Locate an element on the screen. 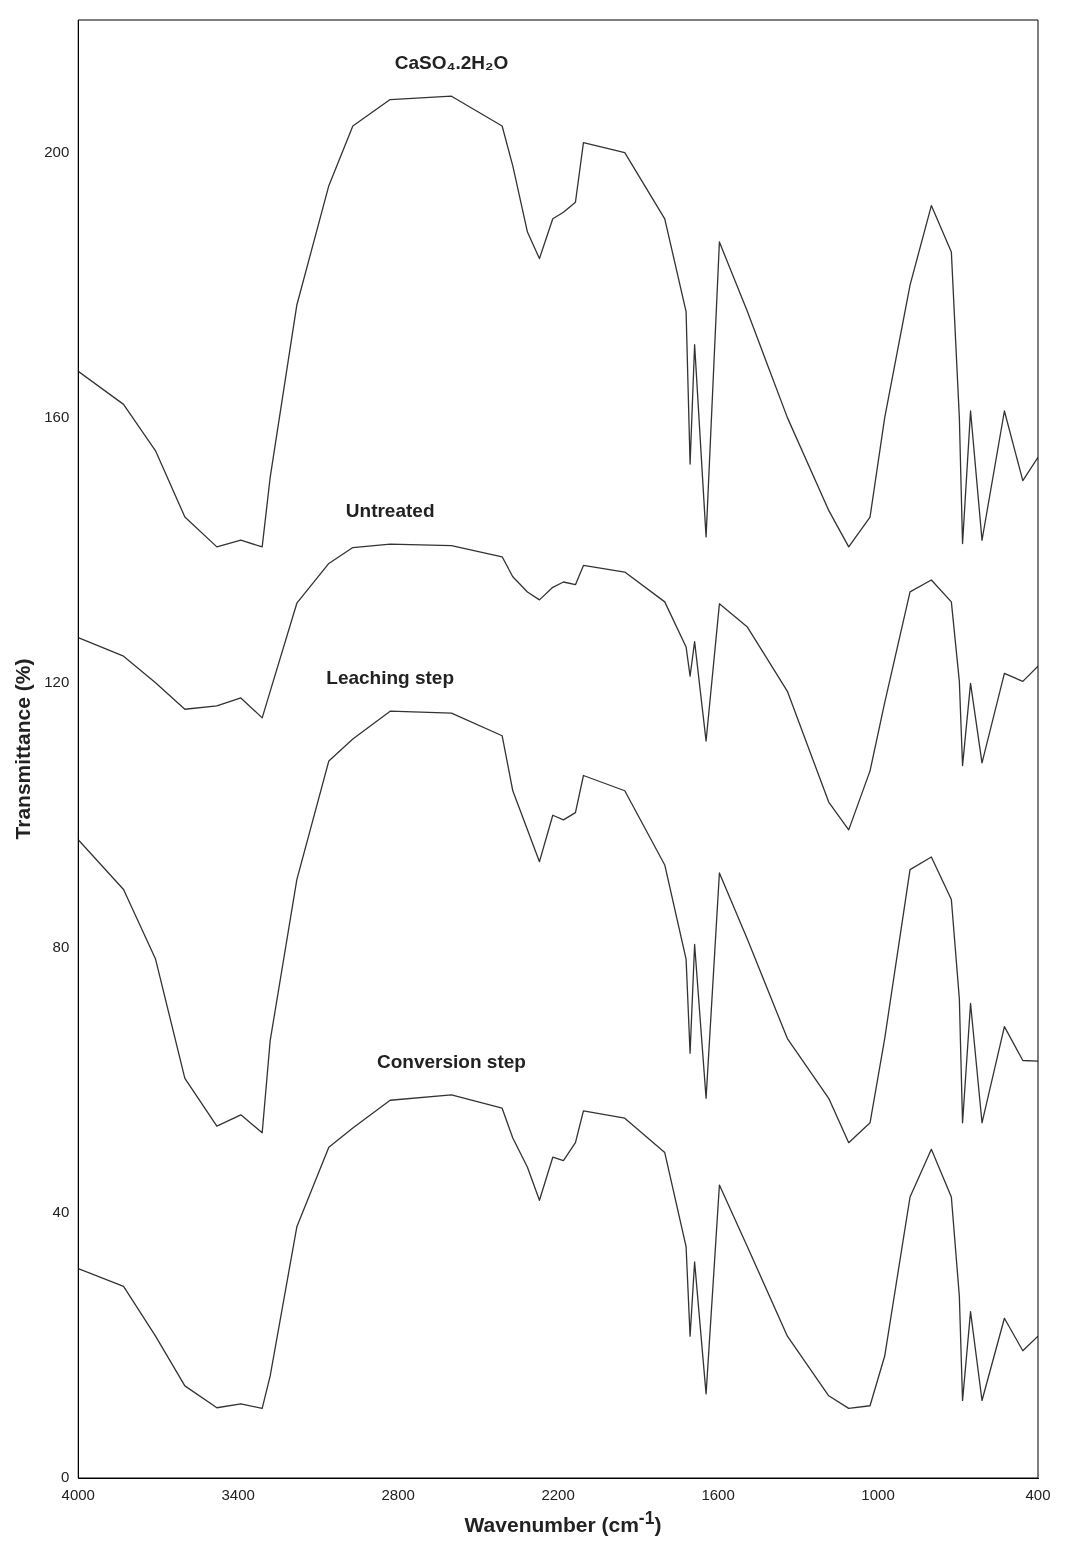 The image size is (1067, 1567). x-tick-label: 4000 is located at coordinates (78, 1495).